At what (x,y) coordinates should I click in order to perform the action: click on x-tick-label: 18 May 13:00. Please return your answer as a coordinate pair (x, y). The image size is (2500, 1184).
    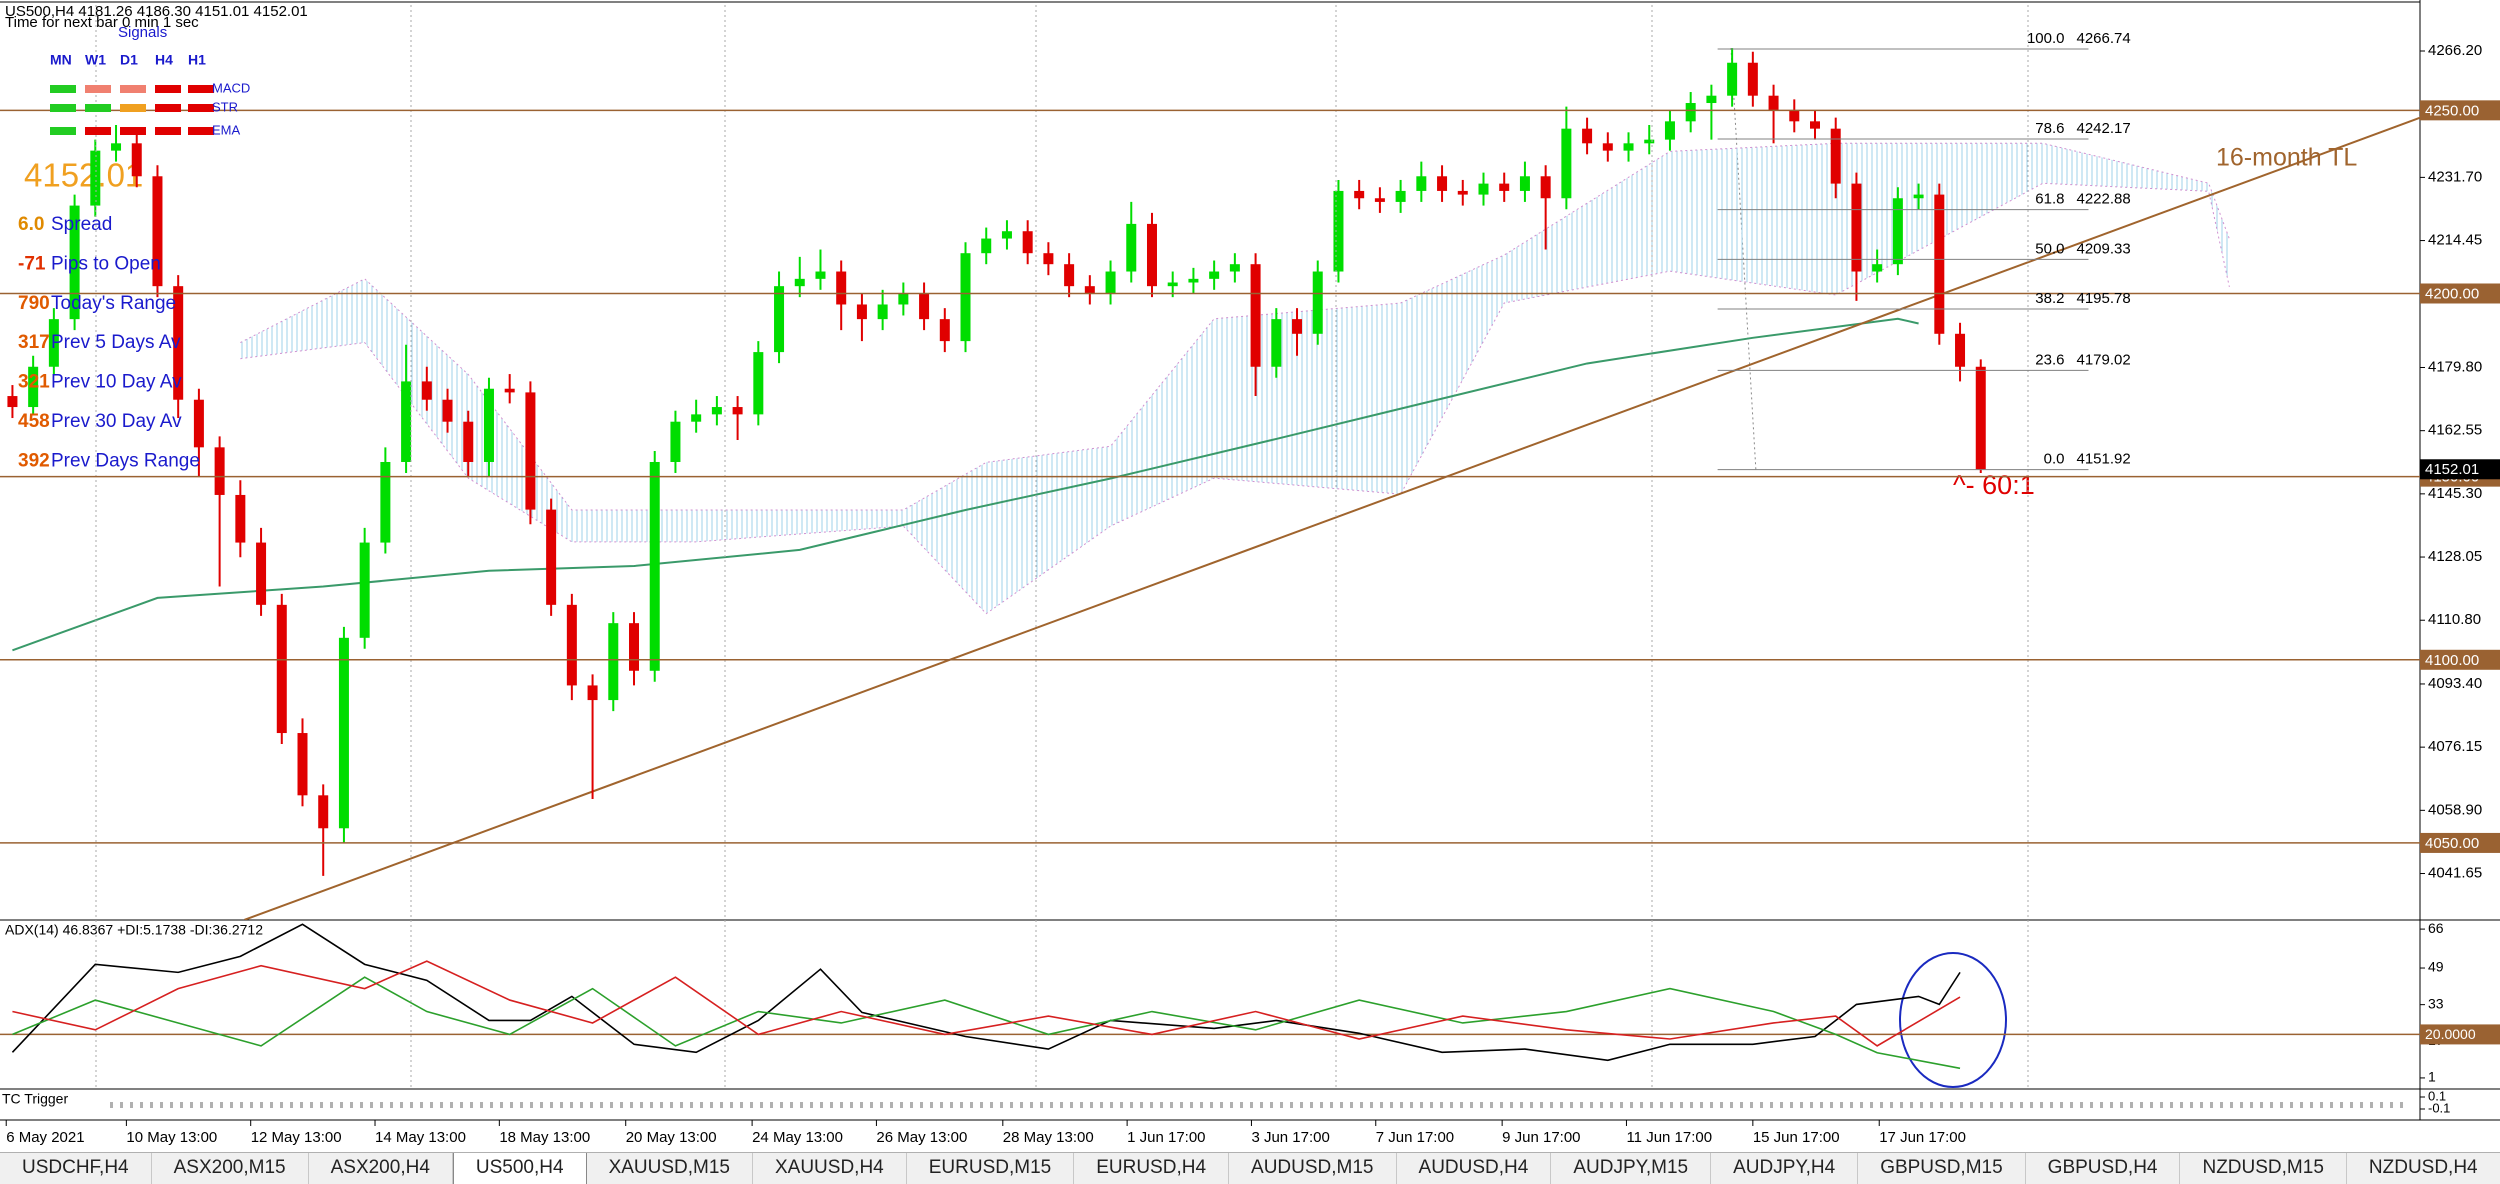
    Looking at the image, I should click on (544, 1137).